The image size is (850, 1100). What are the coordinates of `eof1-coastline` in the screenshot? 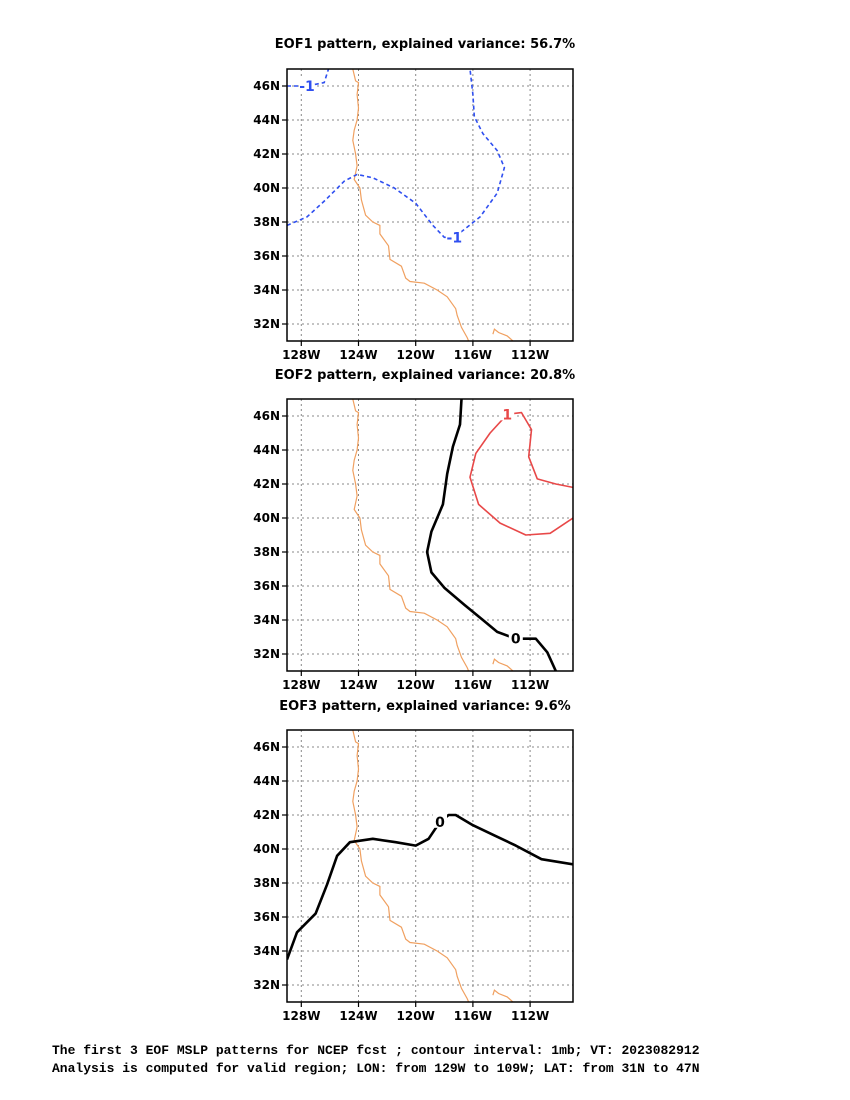 It's located at (433, 205).